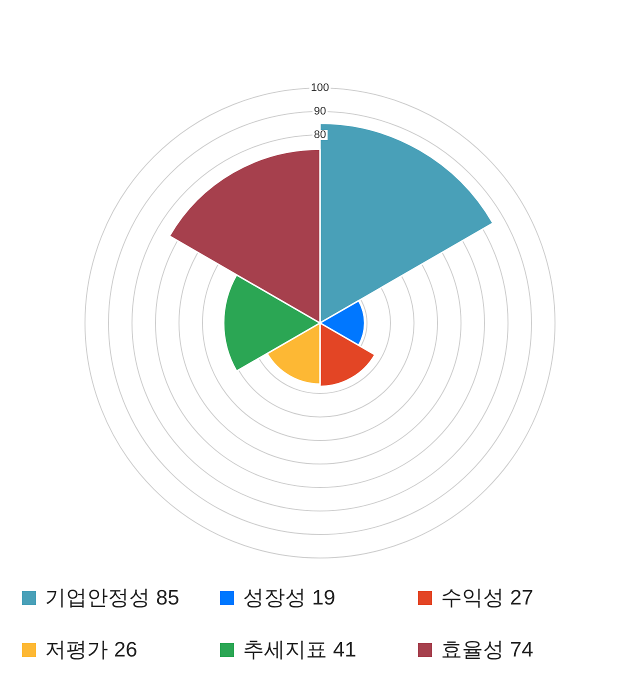 This screenshot has height=700, width=640. What do you see at coordinates (285, 650) in the screenshot?
I see `legend-label: 추세지표` at bounding box center [285, 650].